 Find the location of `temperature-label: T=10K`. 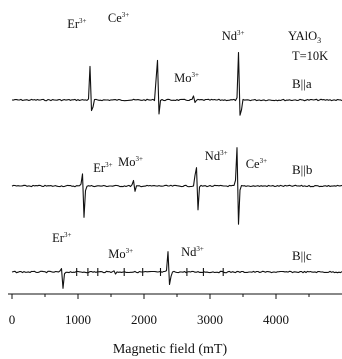

temperature-label: T=10K is located at coordinates (310, 56).